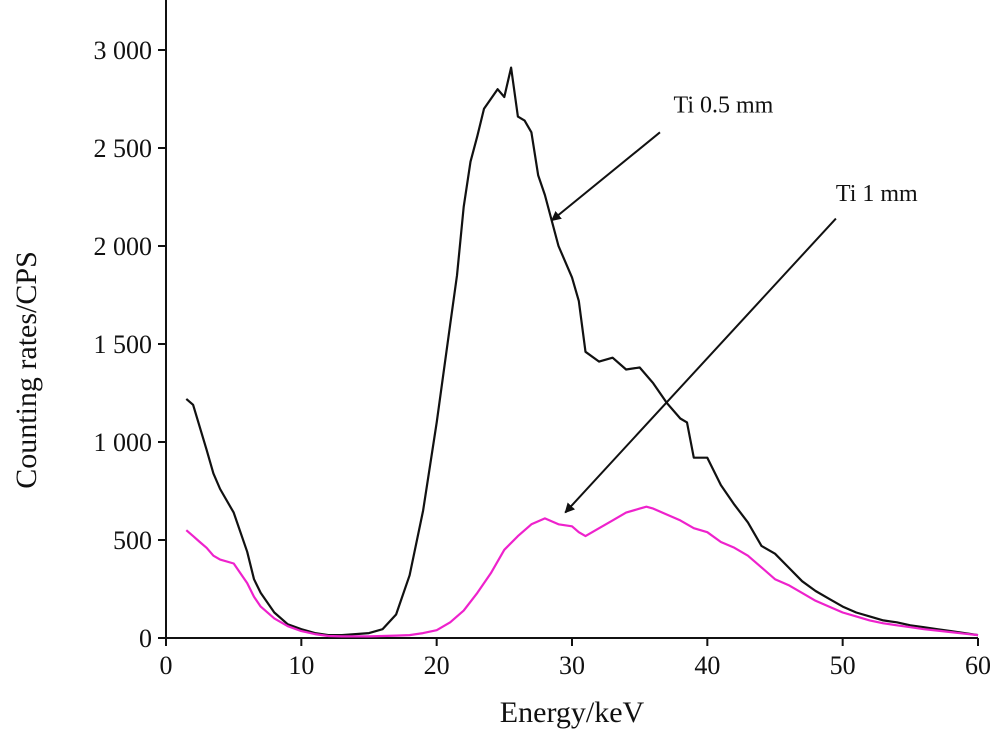  I want to click on x-tick-label: 10, so click(301, 665).